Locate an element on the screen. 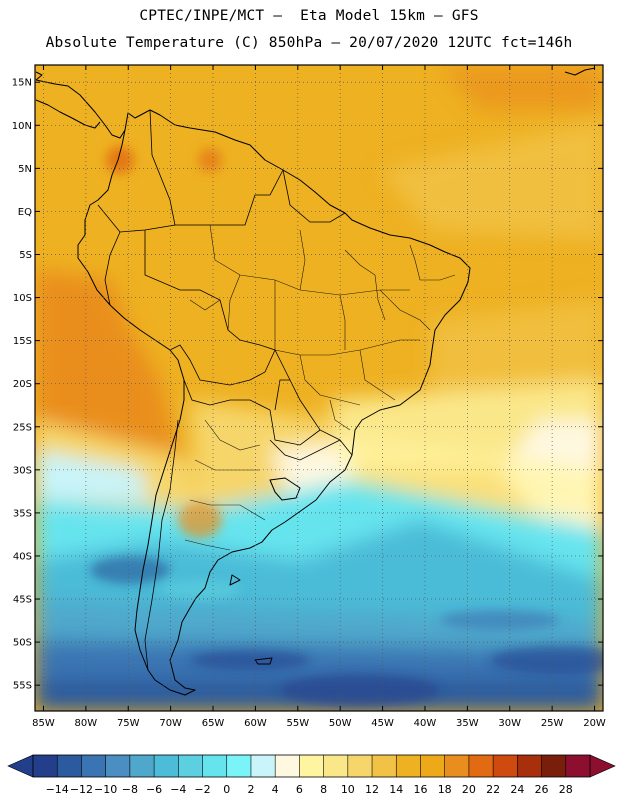 The image size is (618, 800). colorbar-label: 0 is located at coordinates (226, 789).